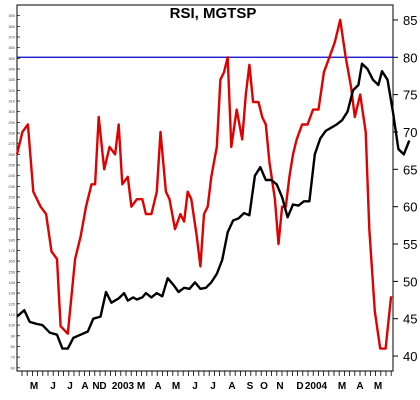 This screenshot has width=420, height=400. Describe the element at coordinates (11, 111) in the screenshot. I see `left-tick-label: 300` at that location.